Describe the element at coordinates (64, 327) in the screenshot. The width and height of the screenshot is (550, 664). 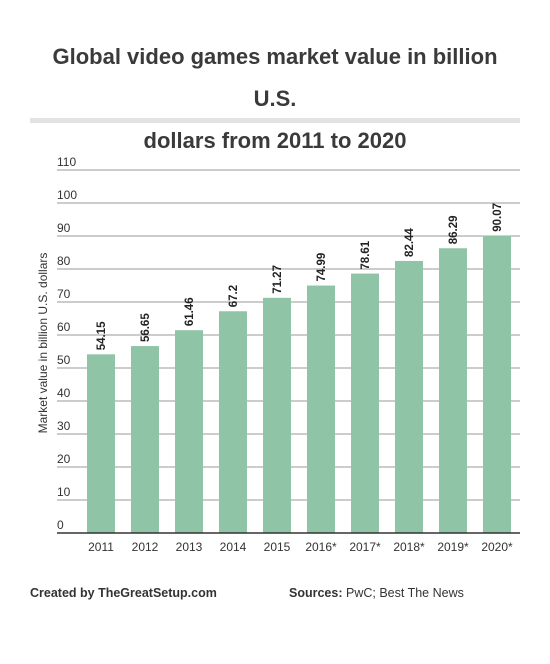
I see `y-tick-label: 60` at that location.